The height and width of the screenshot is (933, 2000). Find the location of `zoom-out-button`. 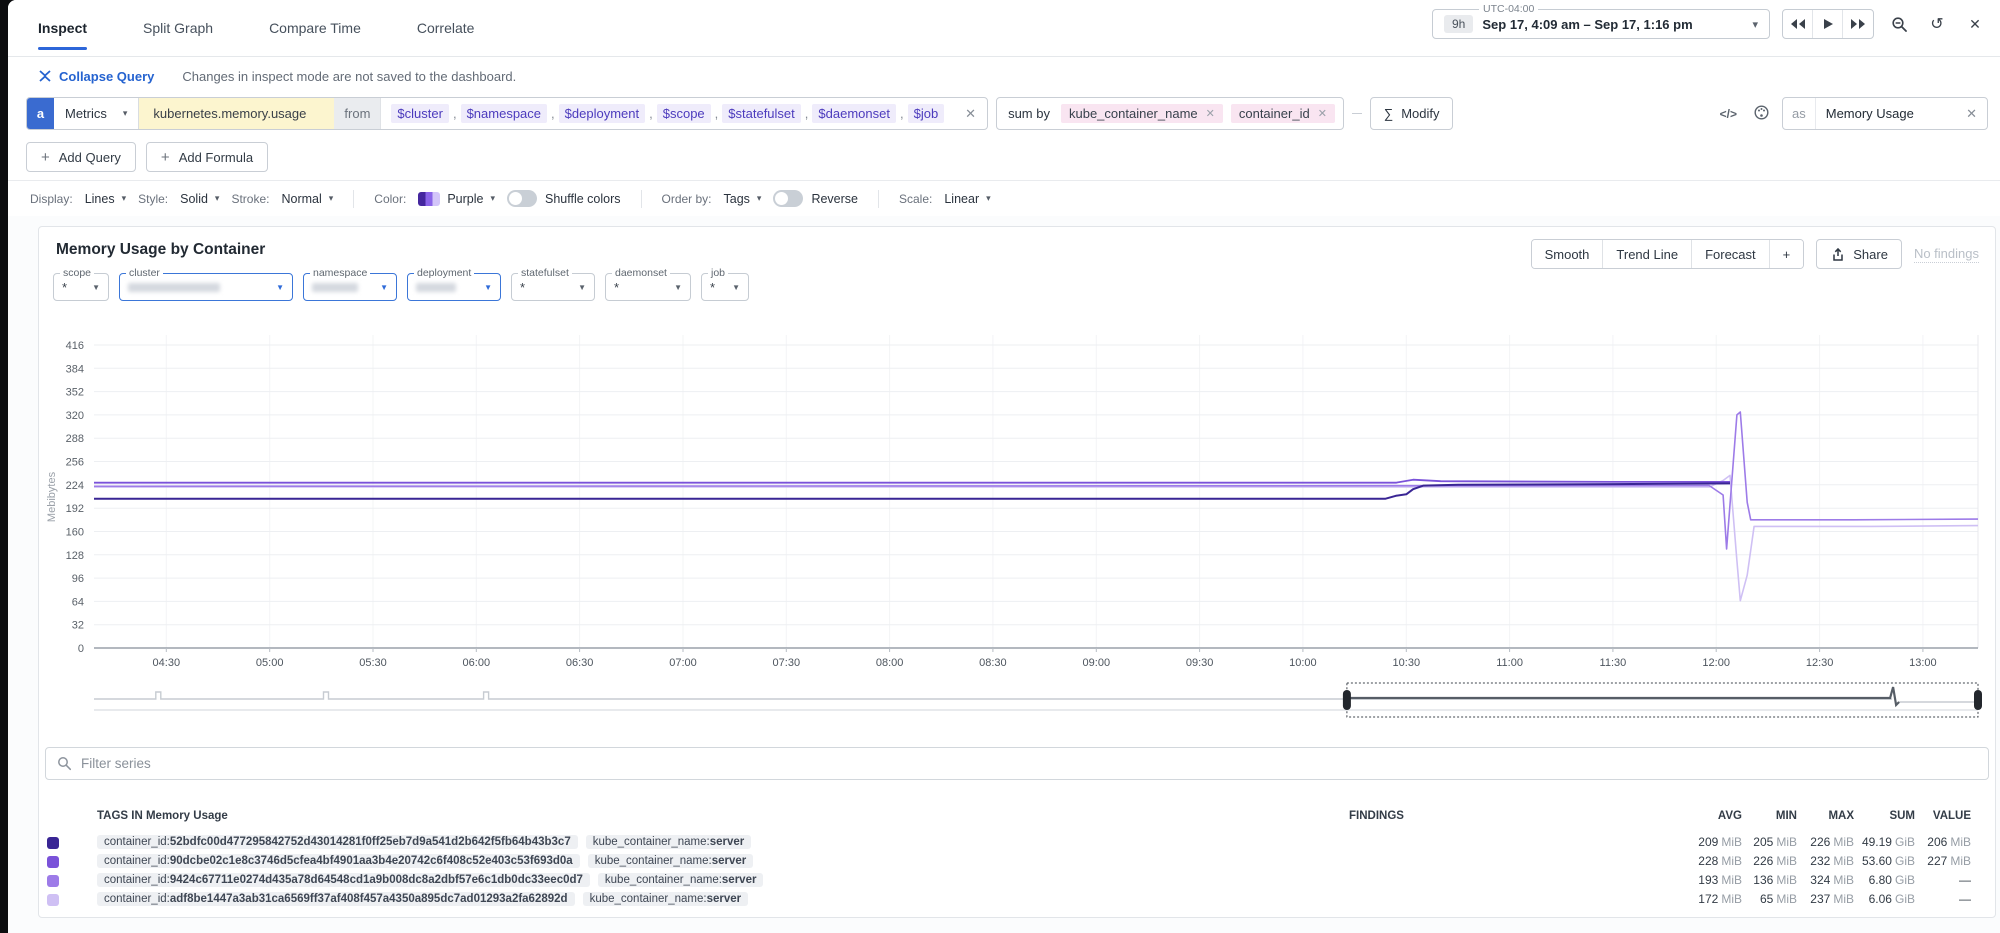

zoom-out-button is located at coordinates (1899, 24).